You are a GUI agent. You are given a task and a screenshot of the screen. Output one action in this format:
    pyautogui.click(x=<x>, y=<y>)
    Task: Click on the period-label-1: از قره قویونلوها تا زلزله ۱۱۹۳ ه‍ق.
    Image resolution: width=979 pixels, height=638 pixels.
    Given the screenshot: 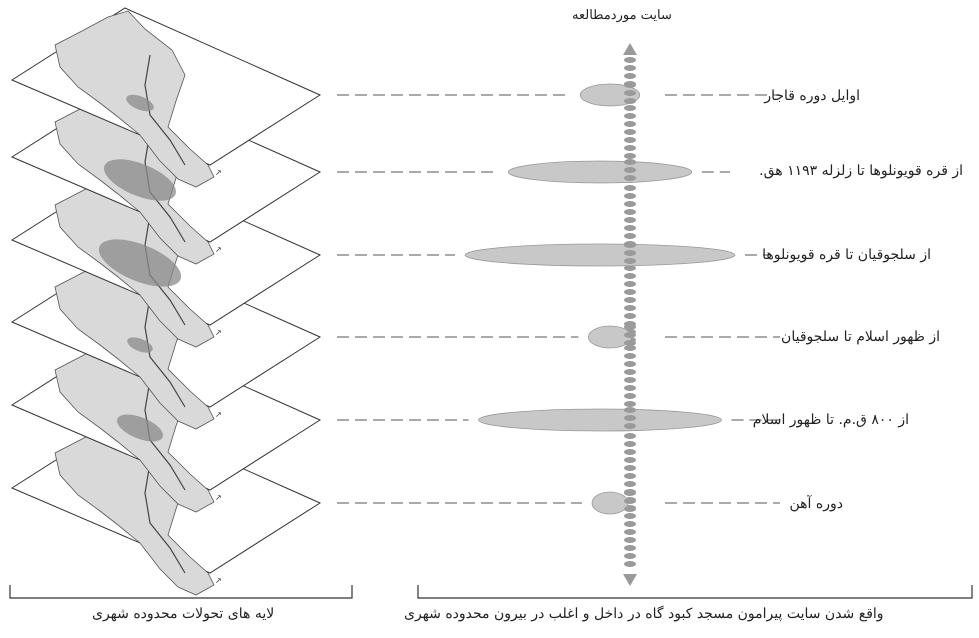 What is the action you would take?
    pyautogui.click(x=861, y=171)
    